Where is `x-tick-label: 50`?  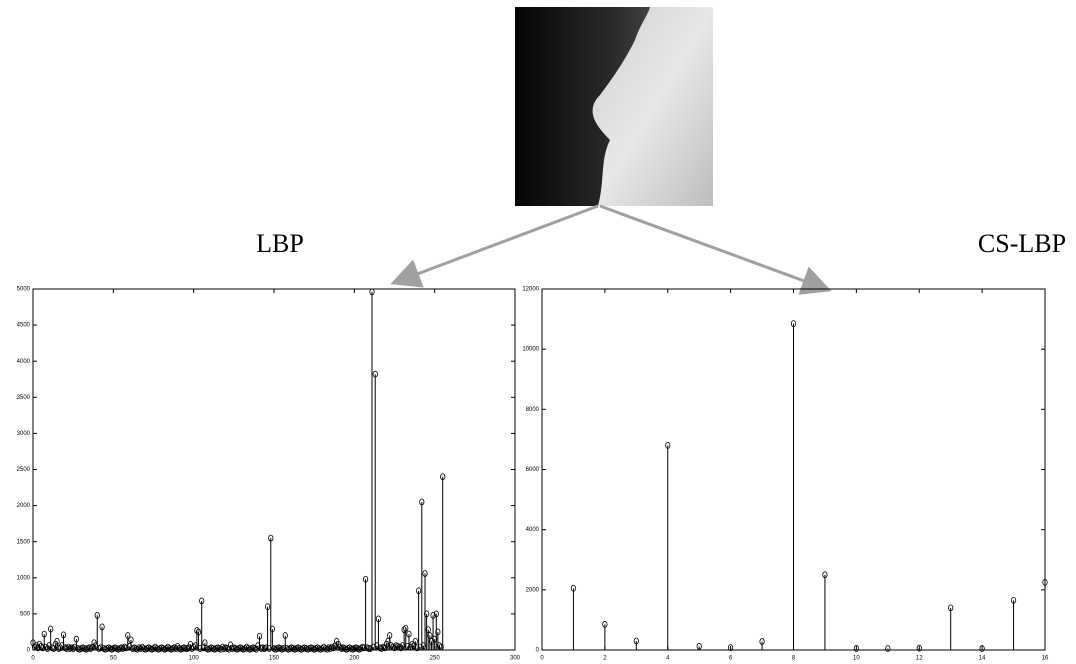
x-tick-label: 50 is located at coordinates (113, 659).